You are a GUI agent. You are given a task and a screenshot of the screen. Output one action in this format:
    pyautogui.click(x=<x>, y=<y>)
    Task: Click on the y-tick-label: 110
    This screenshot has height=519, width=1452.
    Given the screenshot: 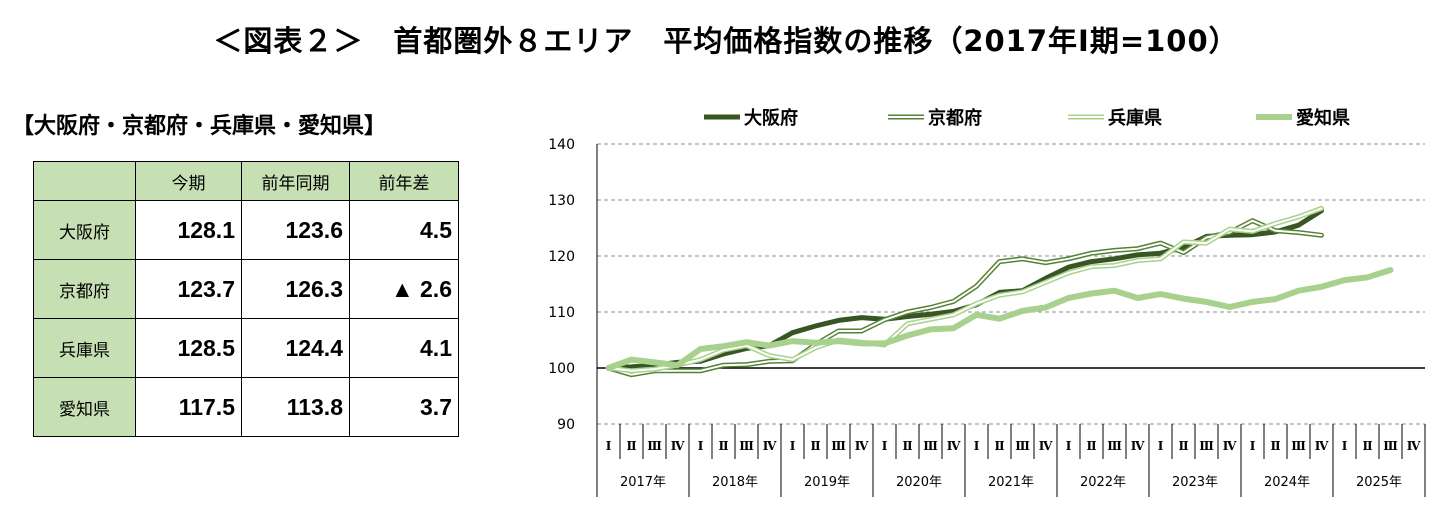 What is the action you would take?
    pyautogui.click(x=561, y=313)
    